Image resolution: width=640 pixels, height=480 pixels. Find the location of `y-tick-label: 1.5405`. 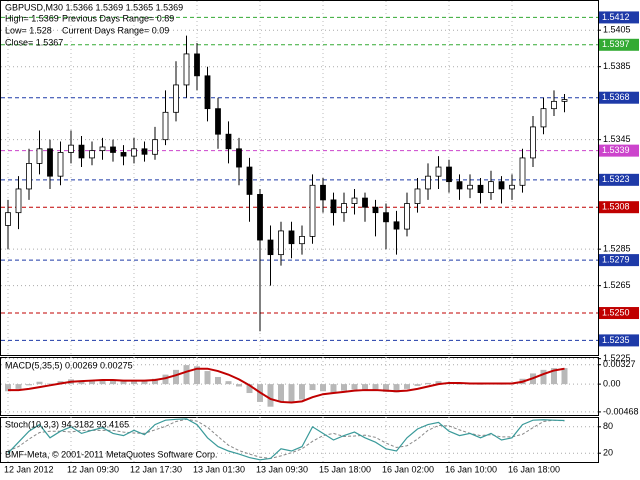

y-tick-label: 1.5405 is located at coordinates (617, 30).